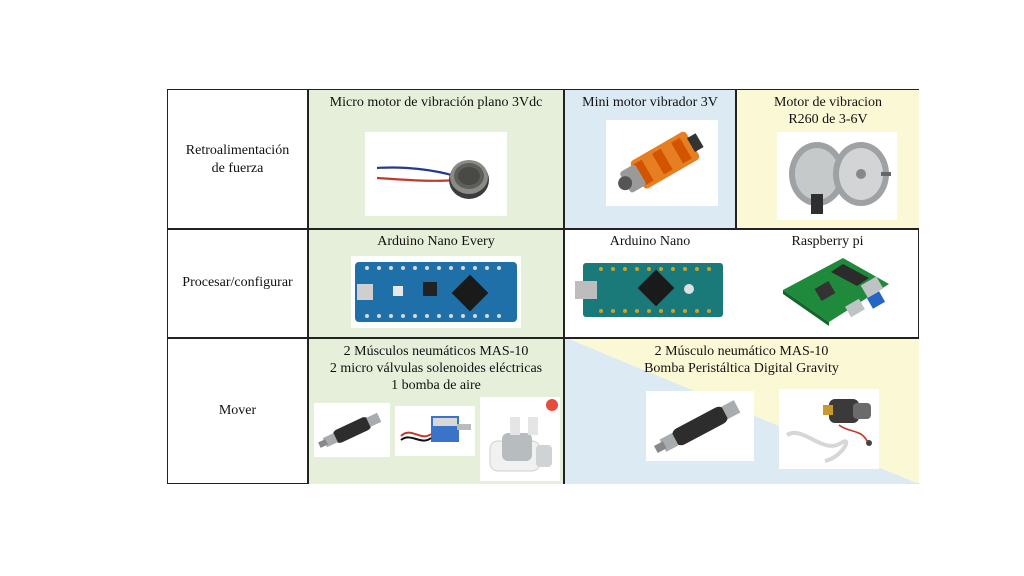  Describe the element at coordinates (837, 176) in the screenshot. I see `r260-motors-image` at that location.